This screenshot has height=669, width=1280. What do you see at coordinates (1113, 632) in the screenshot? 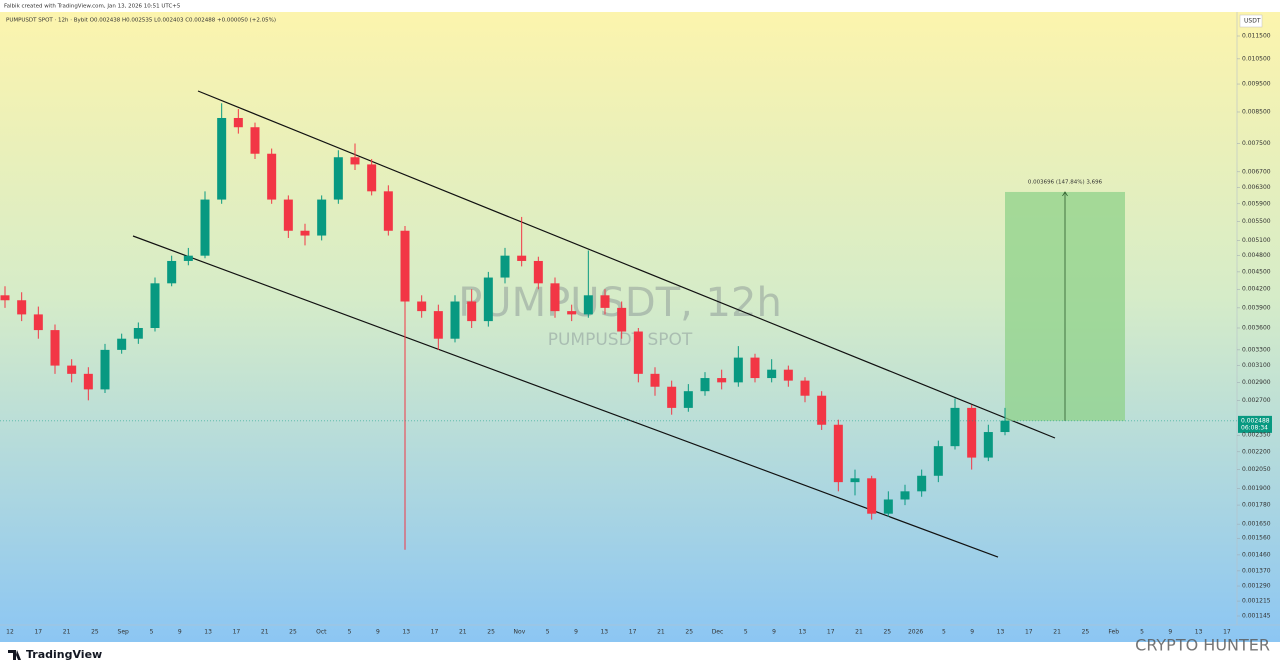
I see `x-tick-label: Feb` at bounding box center [1113, 632].